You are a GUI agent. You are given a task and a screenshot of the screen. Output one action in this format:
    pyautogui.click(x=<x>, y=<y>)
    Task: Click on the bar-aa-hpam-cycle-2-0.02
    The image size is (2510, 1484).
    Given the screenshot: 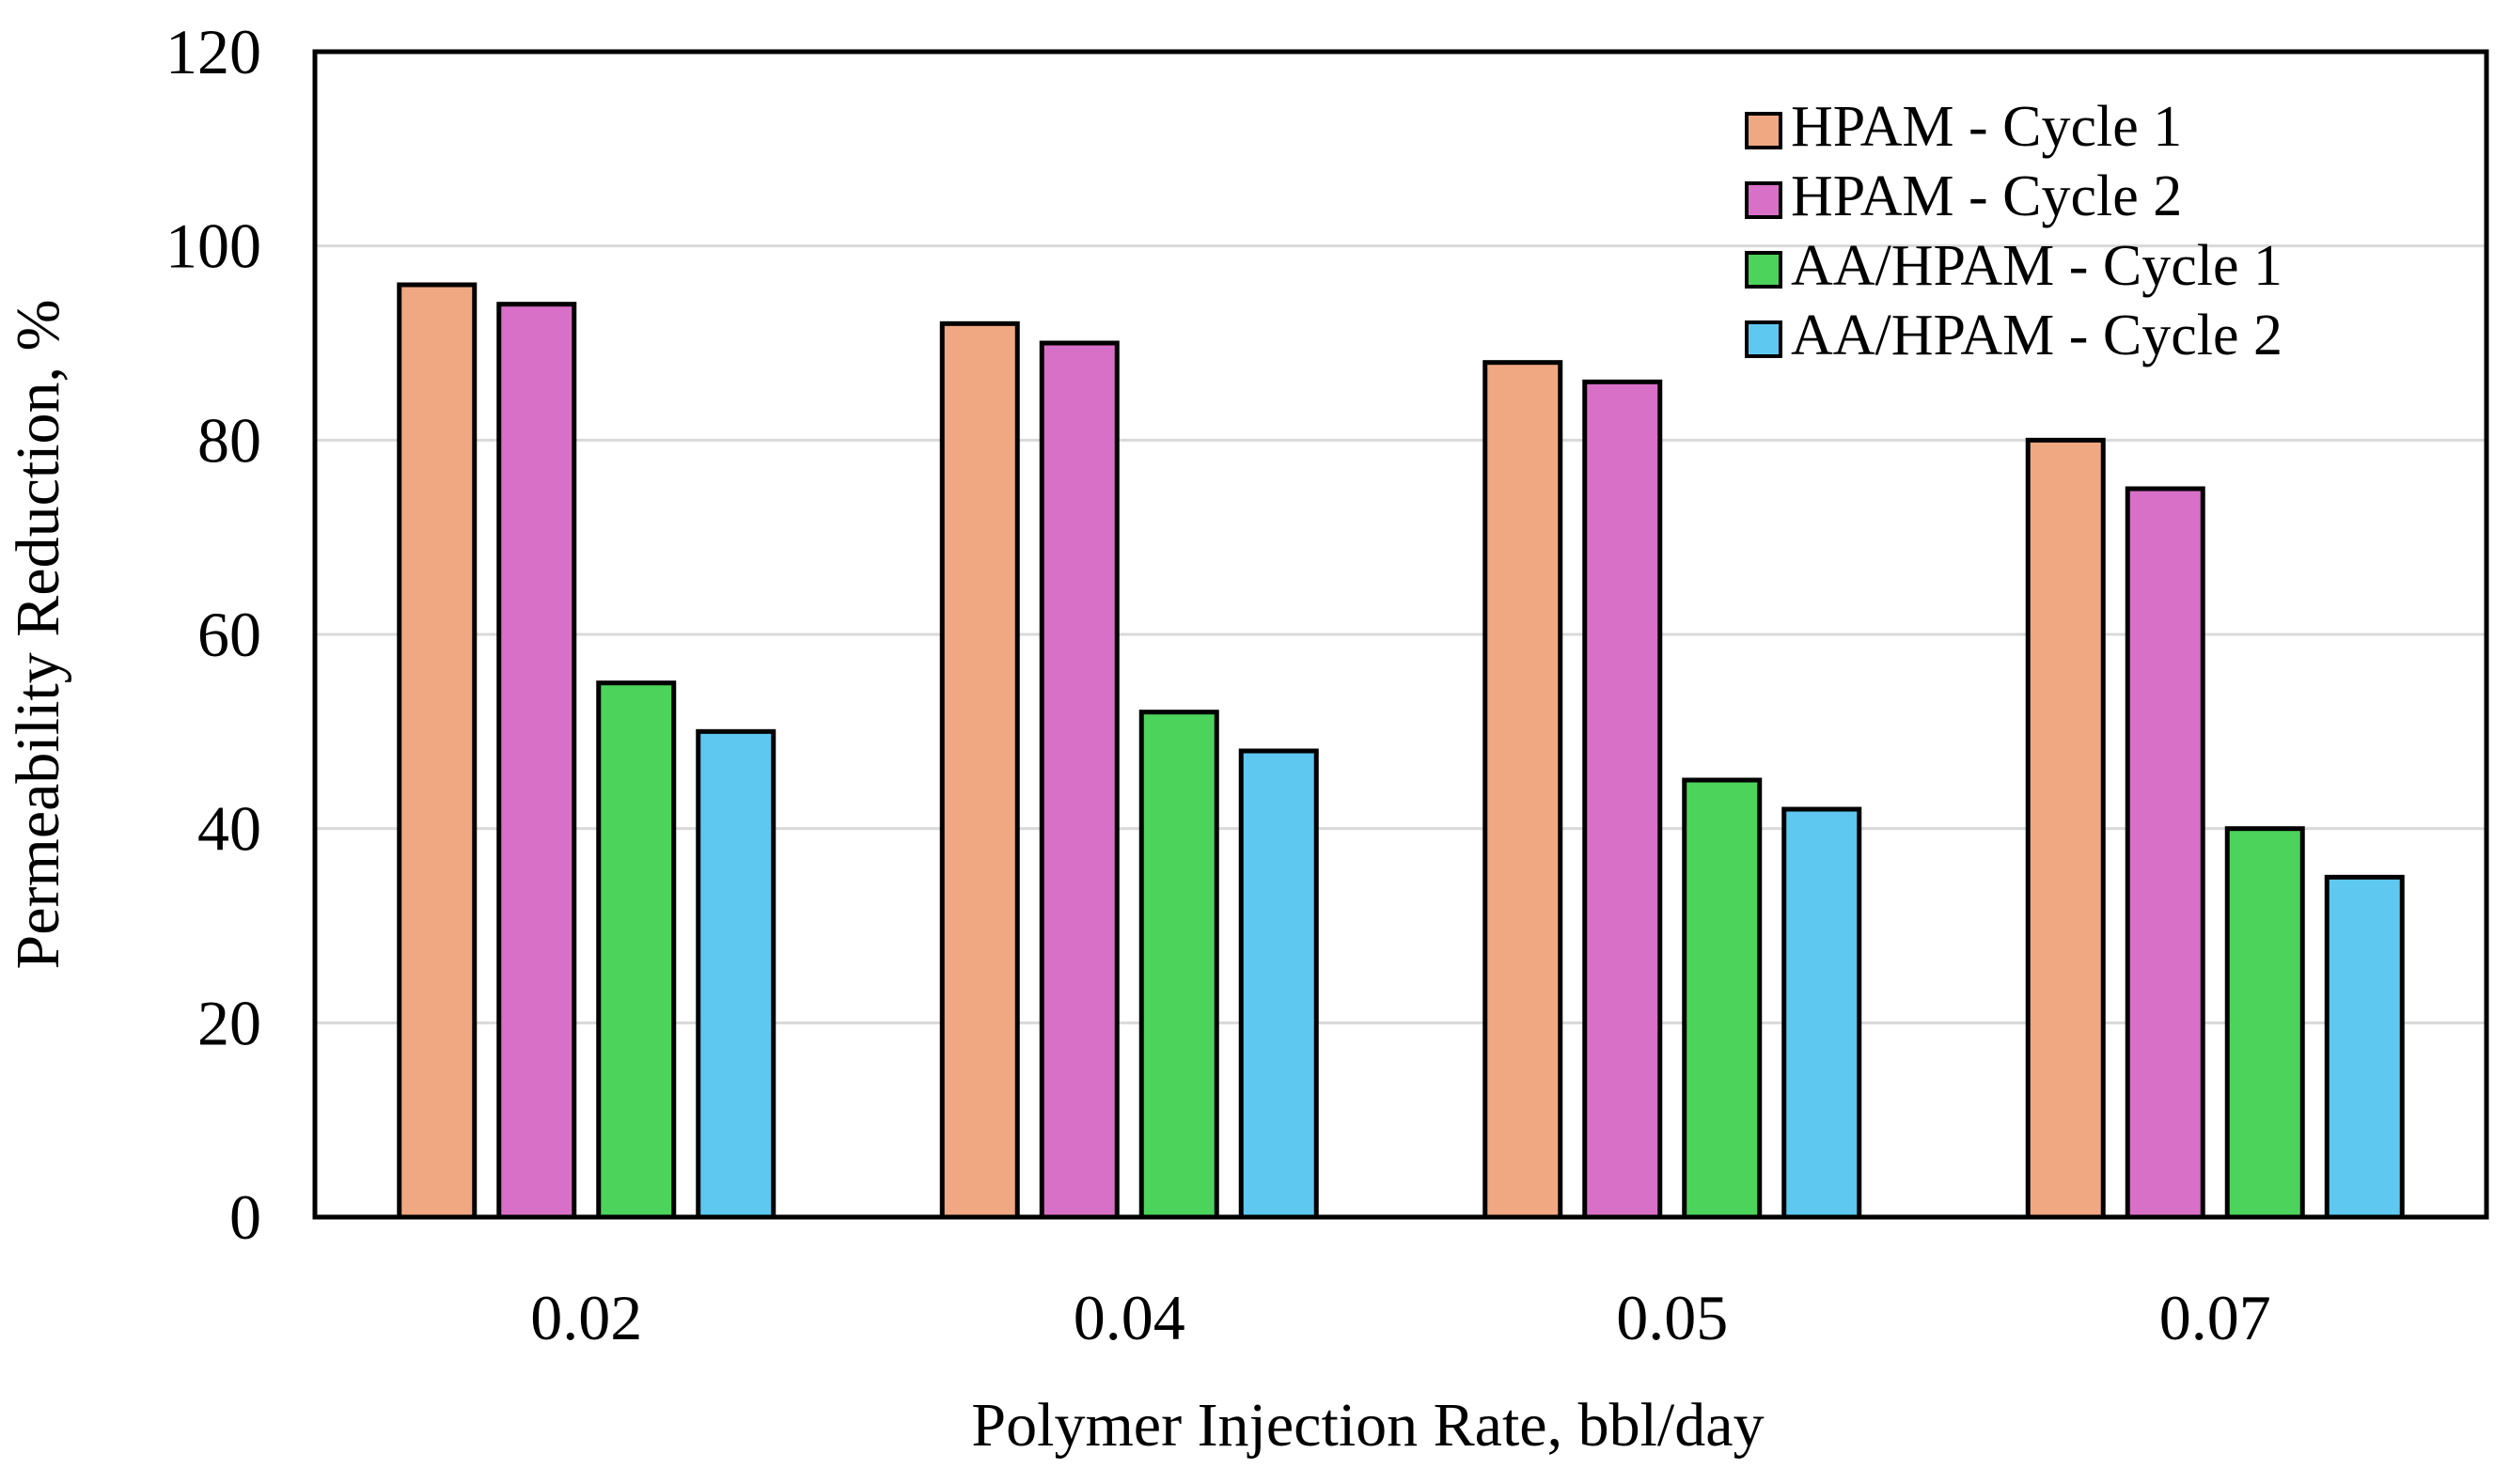 What is the action you would take?
    pyautogui.click(x=736, y=974)
    